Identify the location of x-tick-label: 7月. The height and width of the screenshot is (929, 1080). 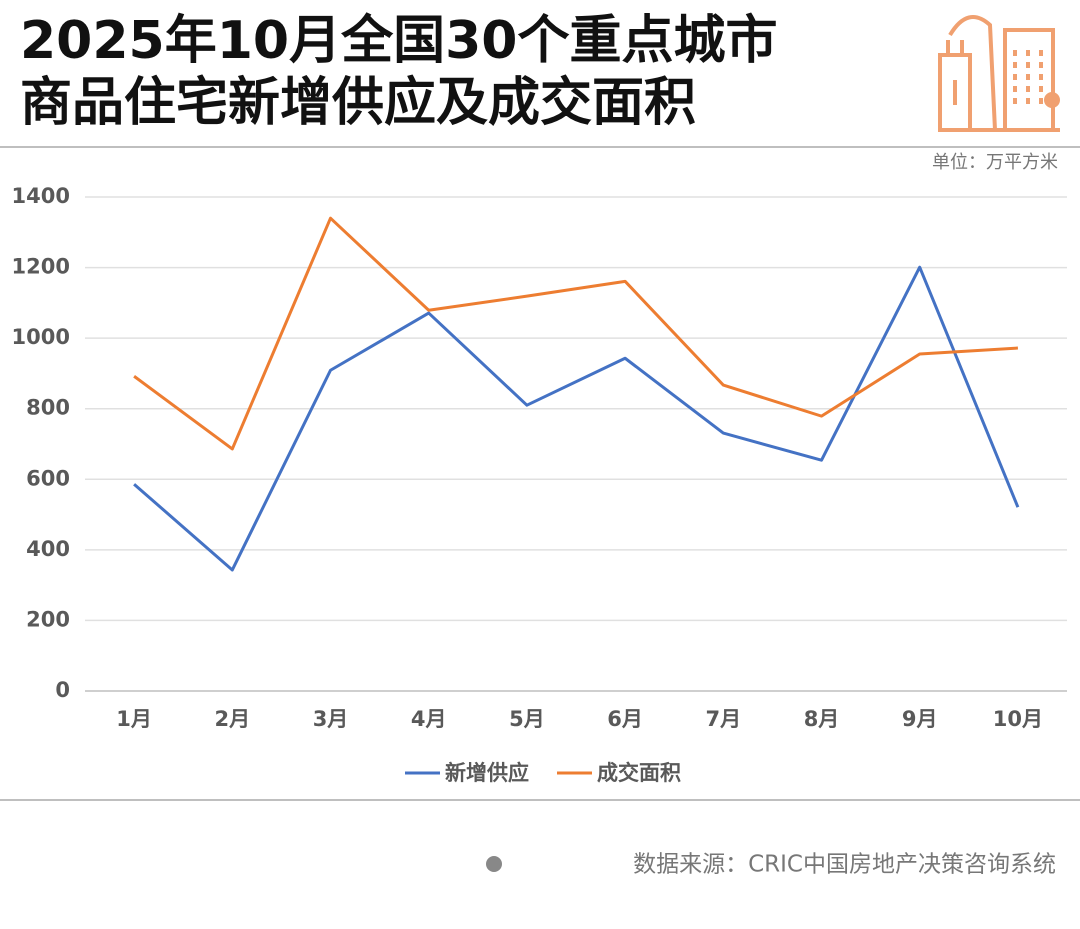
(723, 719).